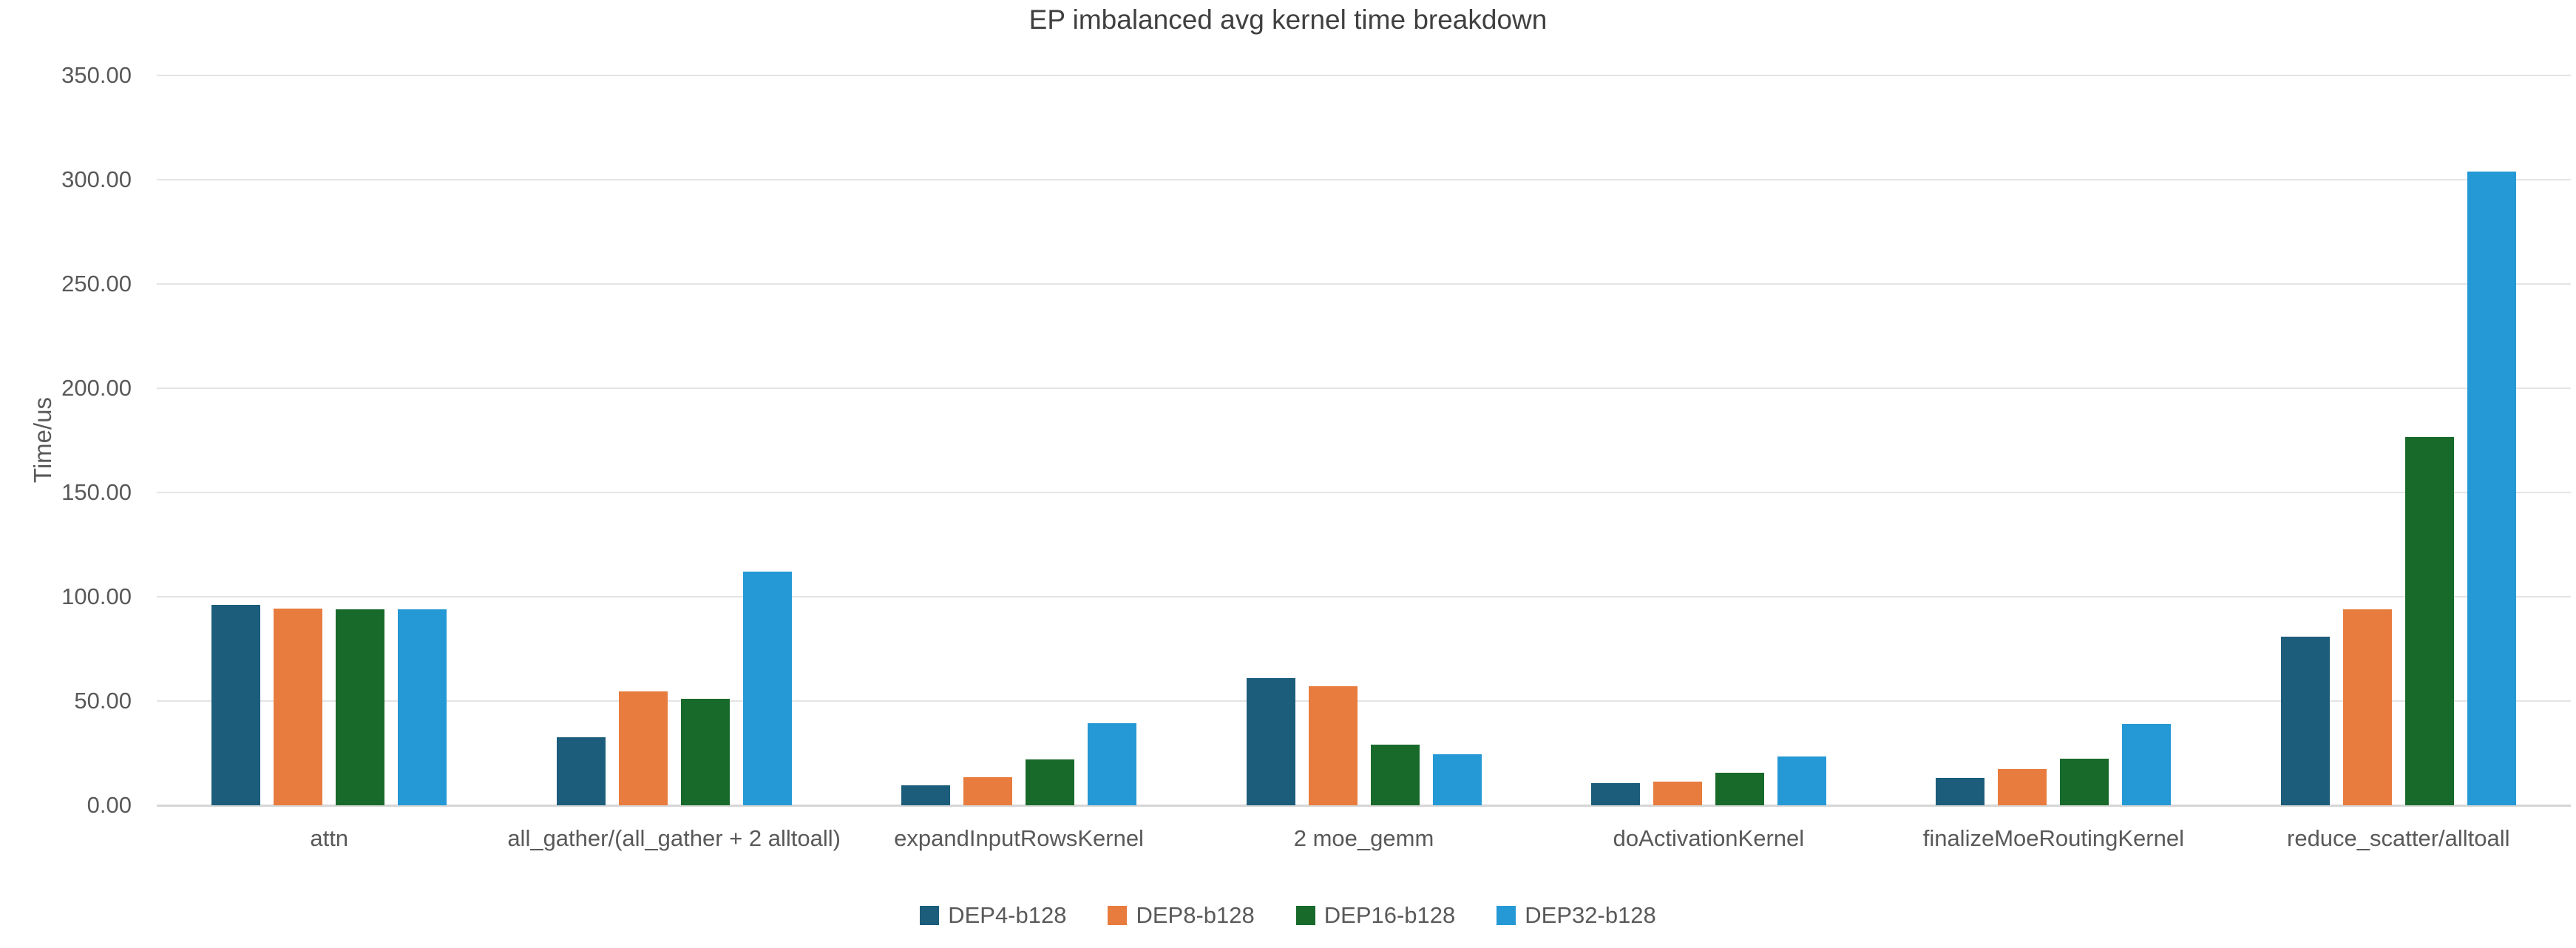 The height and width of the screenshot is (948, 2576). I want to click on y-tick-label: 300.00, so click(96, 179).